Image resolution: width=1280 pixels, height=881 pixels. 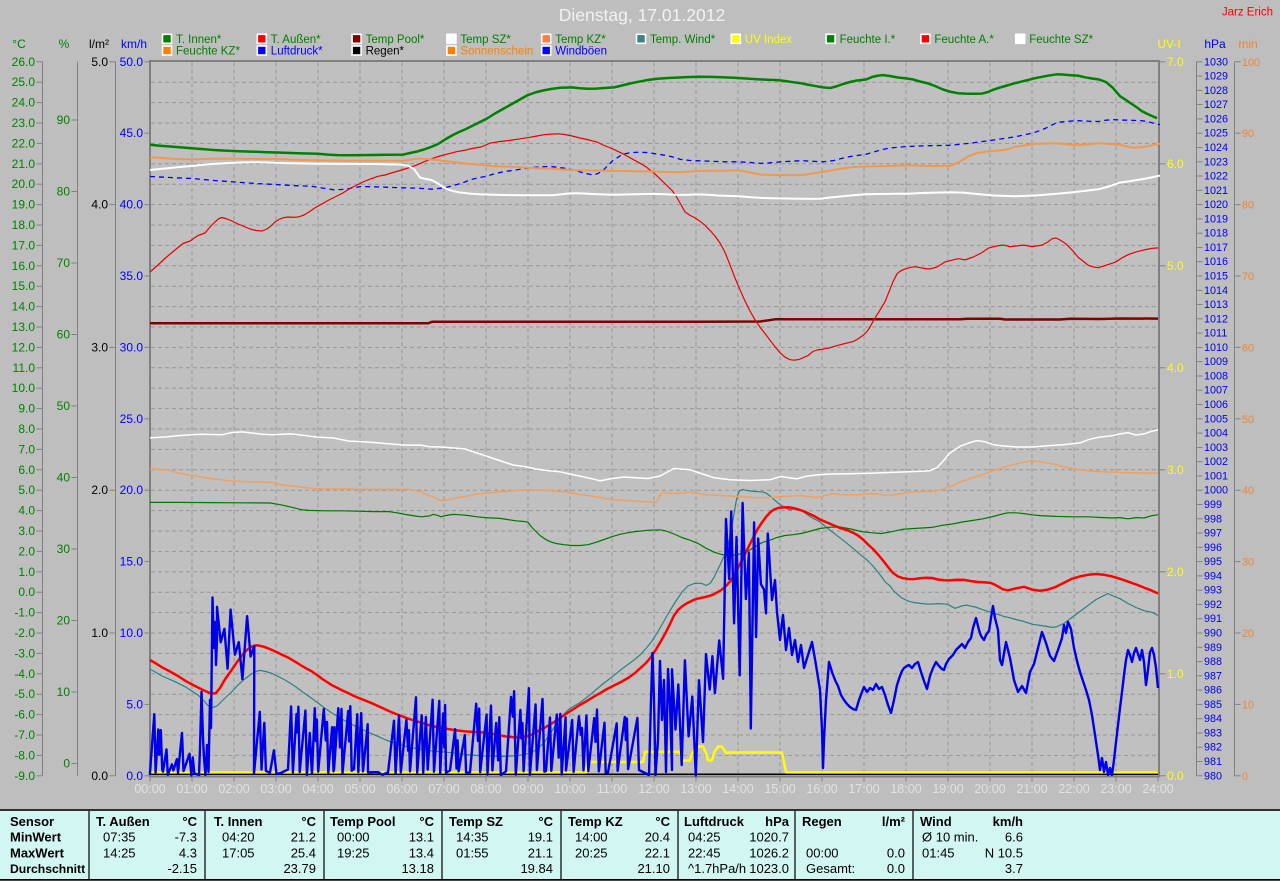 I want to click on svg-text: 18:00, so click(x=905, y=789).